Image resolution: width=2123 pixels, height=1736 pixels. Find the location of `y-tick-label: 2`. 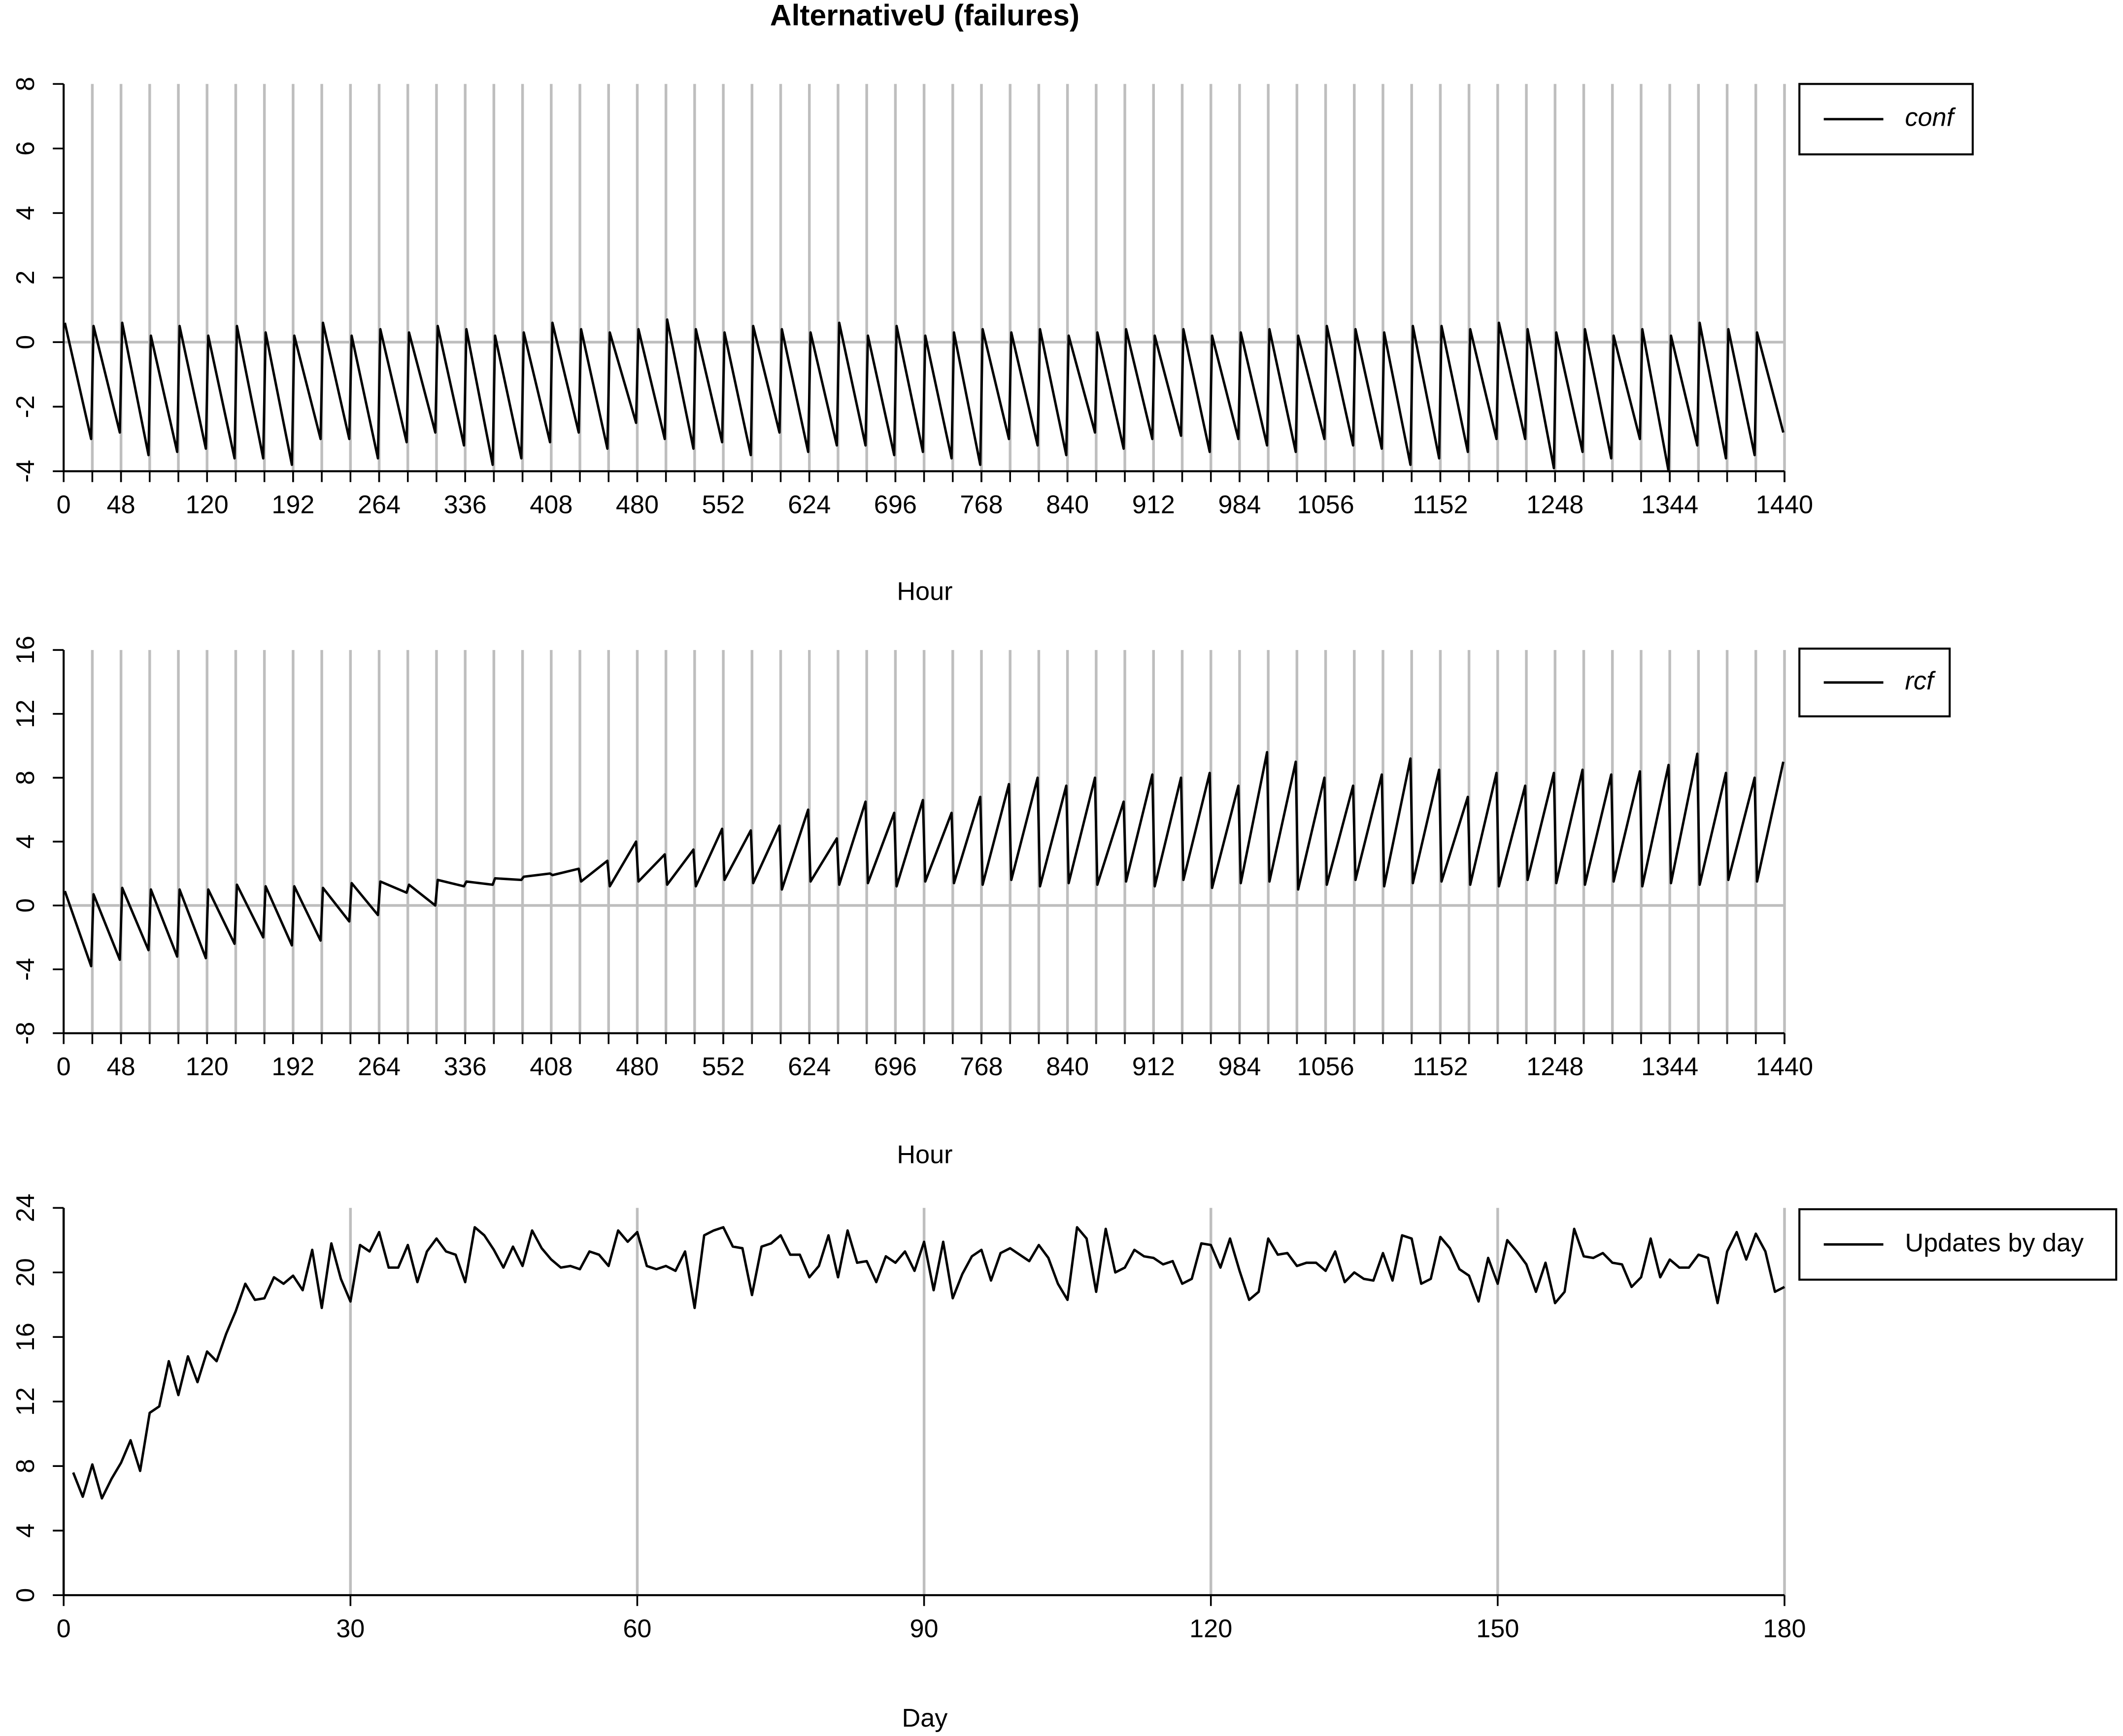

y-tick-label: 2 is located at coordinates (25, 278).